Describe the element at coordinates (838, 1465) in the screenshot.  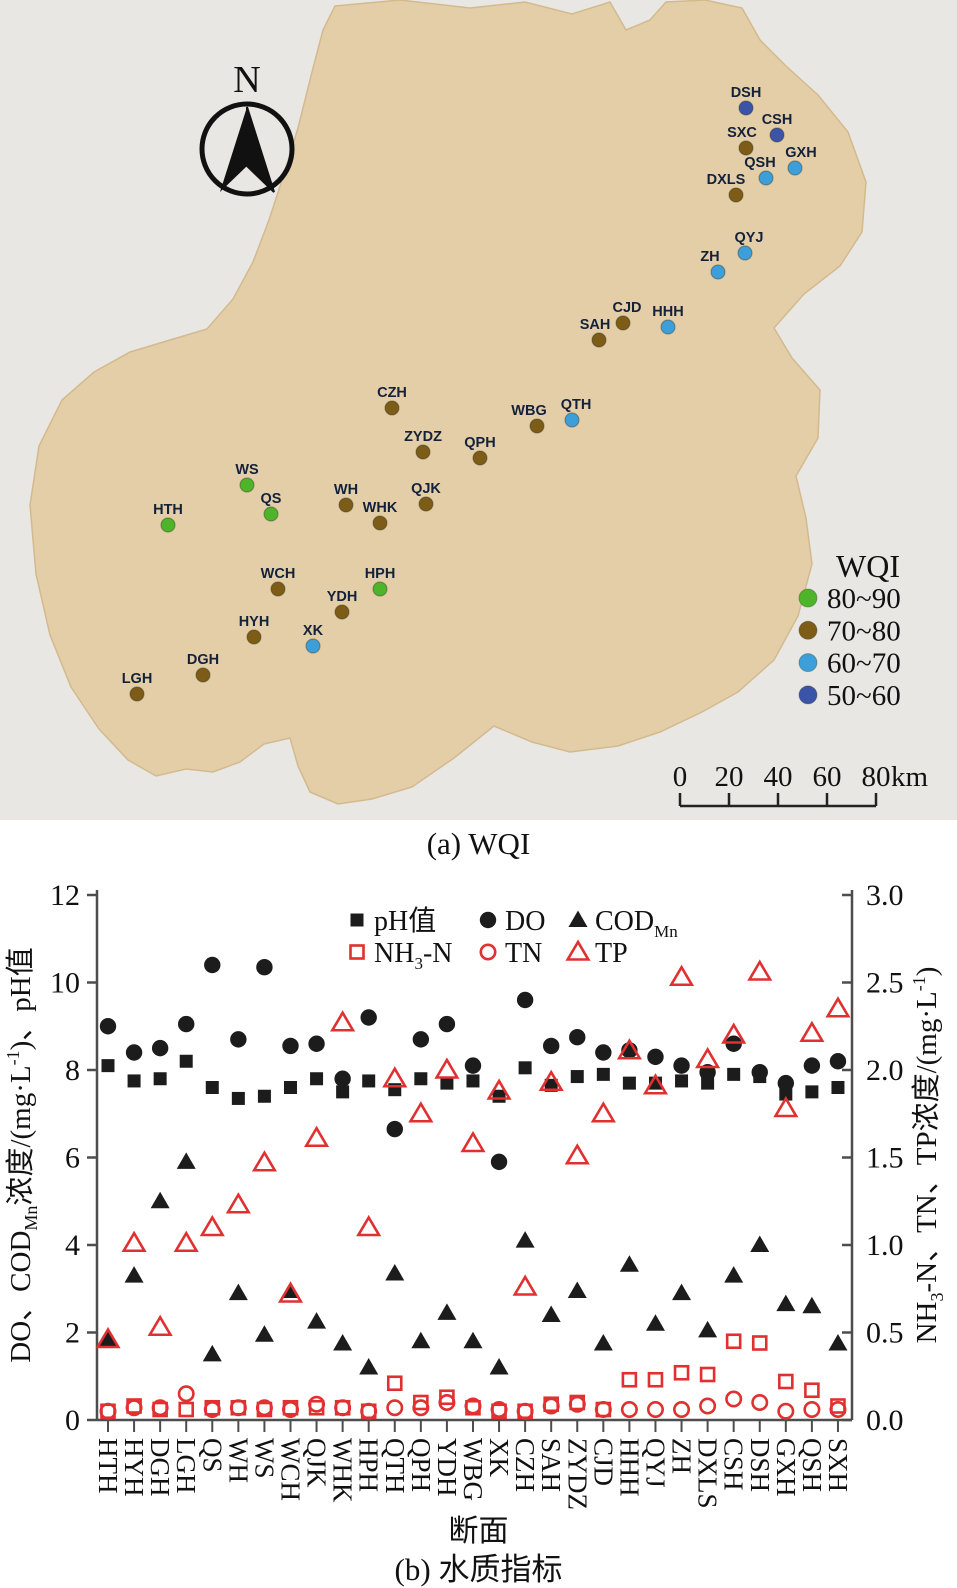
I see `x-tick-label-sxh: SXH` at that location.